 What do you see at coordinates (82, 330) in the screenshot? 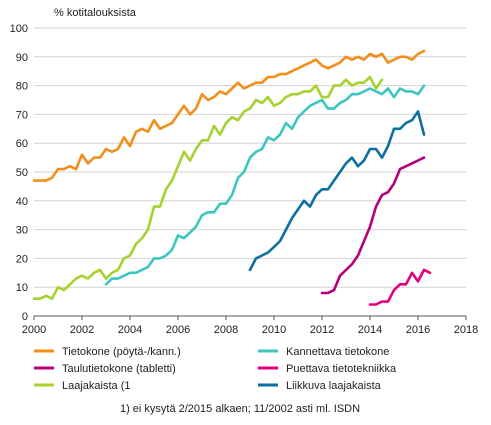
I see `x-tick-label: 2002` at bounding box center [82, 330].